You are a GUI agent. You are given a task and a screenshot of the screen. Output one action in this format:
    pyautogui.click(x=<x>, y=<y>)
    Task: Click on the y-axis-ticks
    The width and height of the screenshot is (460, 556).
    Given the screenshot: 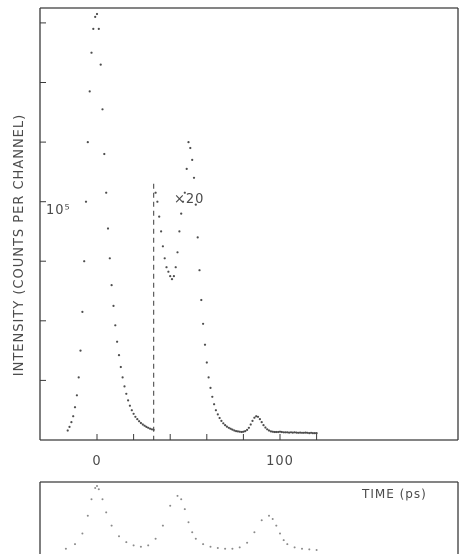 What is the action you would take?
    pyautogui.click(x=43, y=201)
    